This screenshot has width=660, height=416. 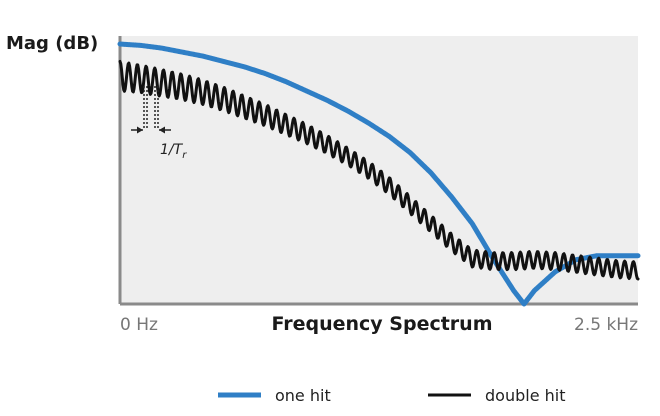 I want to click on x-tick-label-end: 2.5 kHz, so click(x=606, y=325).